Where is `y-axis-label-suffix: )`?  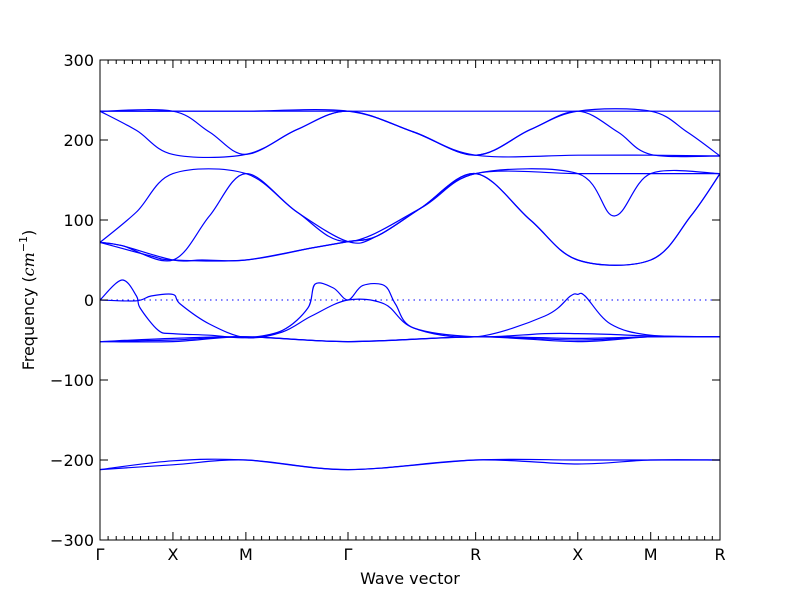 y-axis-label-suffix: ) is located at coordinates (28, 233).